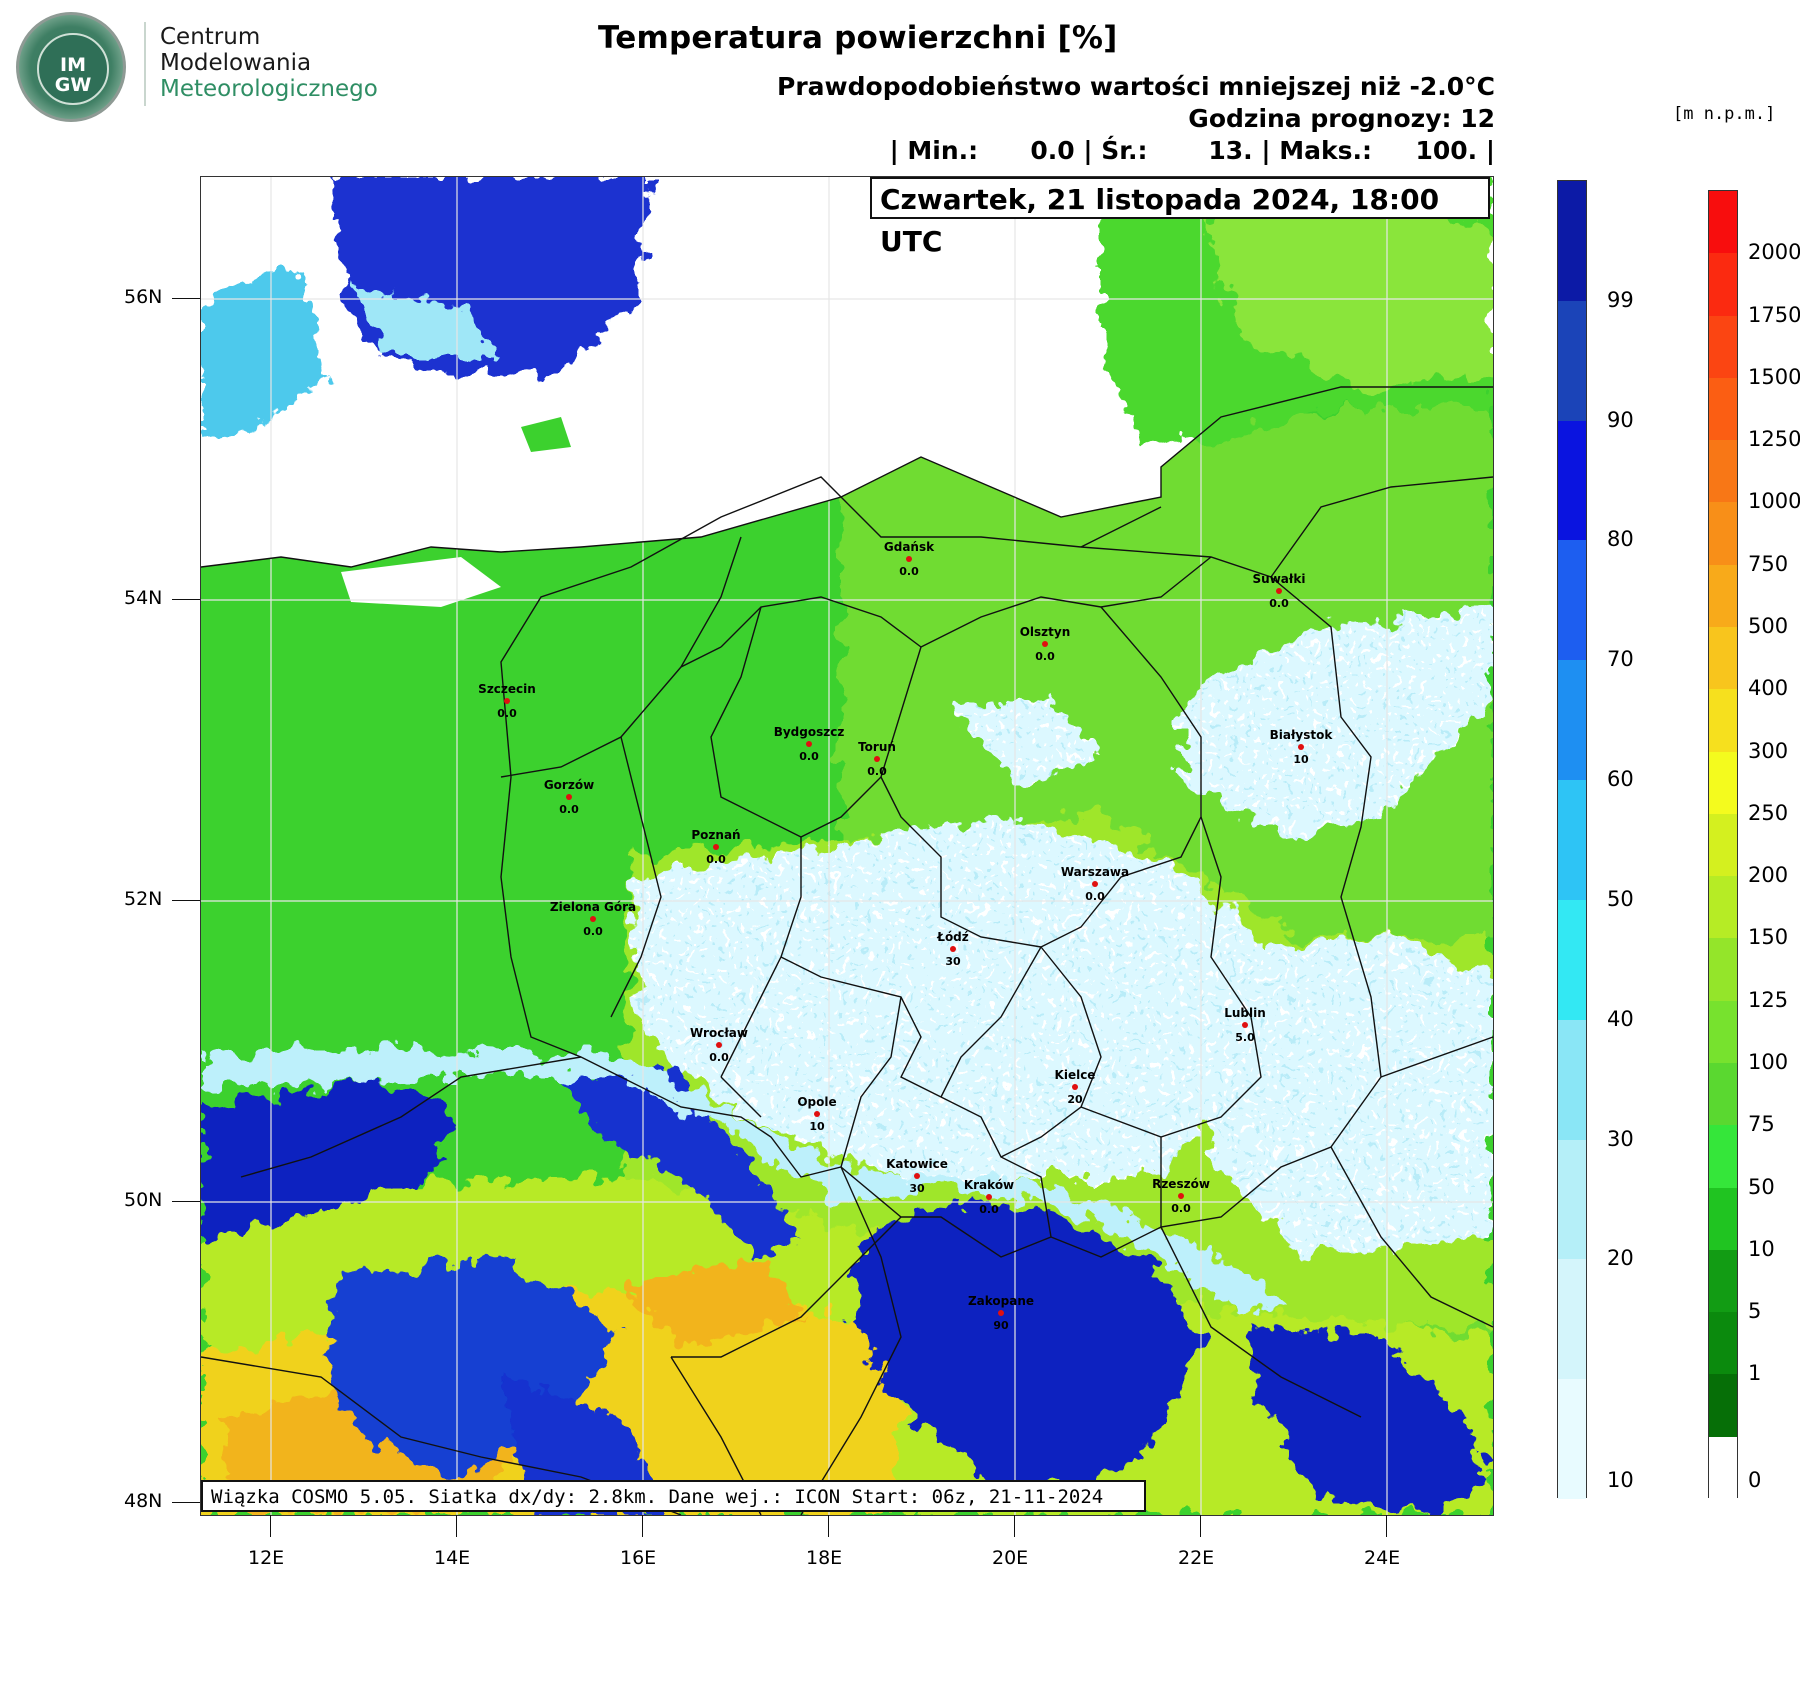  What do you see at coordinates (1620, 659) in the screenshot?
I see `prob-scale-label: 70` at bounding box center [1620, 659].